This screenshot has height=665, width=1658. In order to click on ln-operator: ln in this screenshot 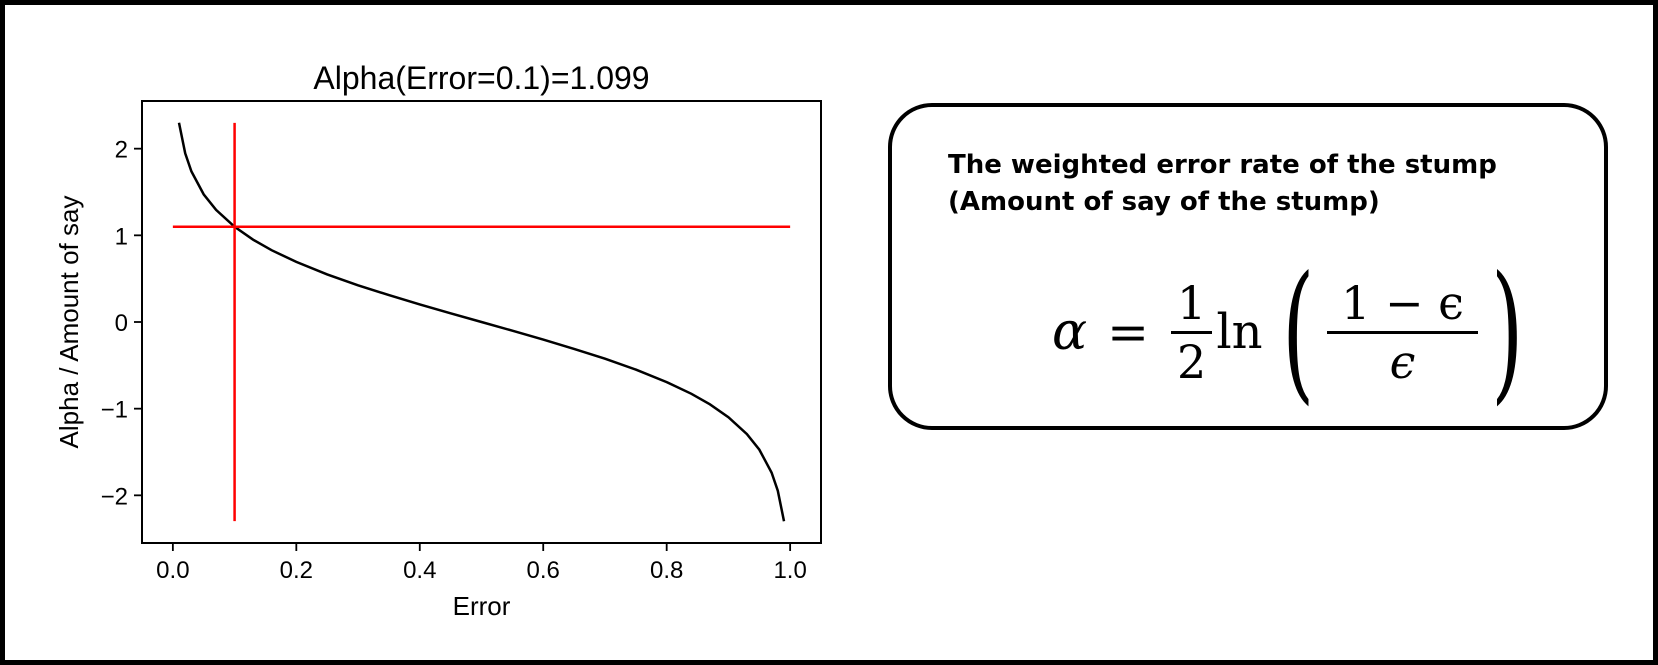, I will do `click(1239, 332)`.